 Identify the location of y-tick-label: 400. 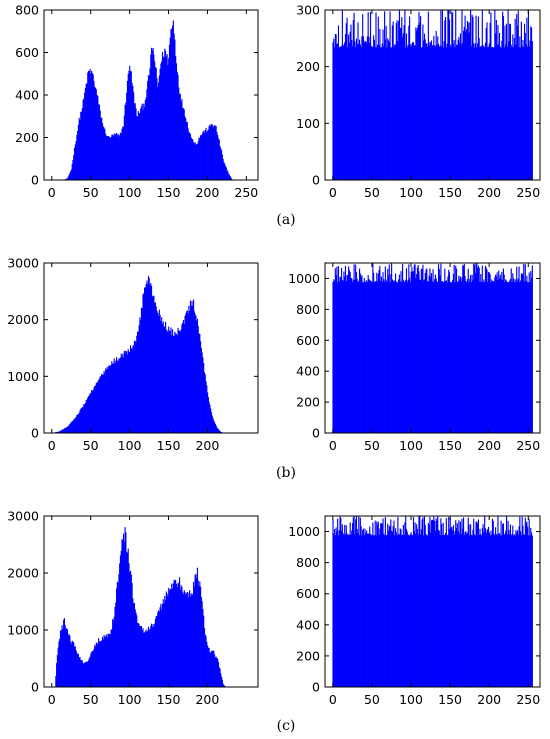
(308, 371).